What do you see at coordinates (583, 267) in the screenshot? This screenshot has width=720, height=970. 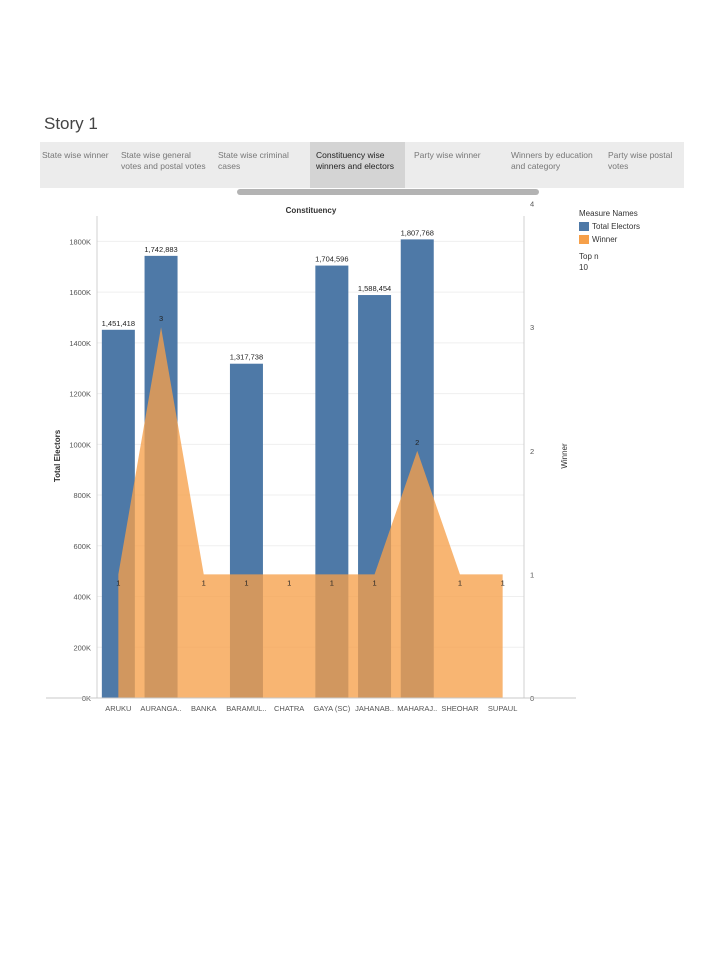 I see `topn-parameter-value: 10` at bounding box center [583, 267].